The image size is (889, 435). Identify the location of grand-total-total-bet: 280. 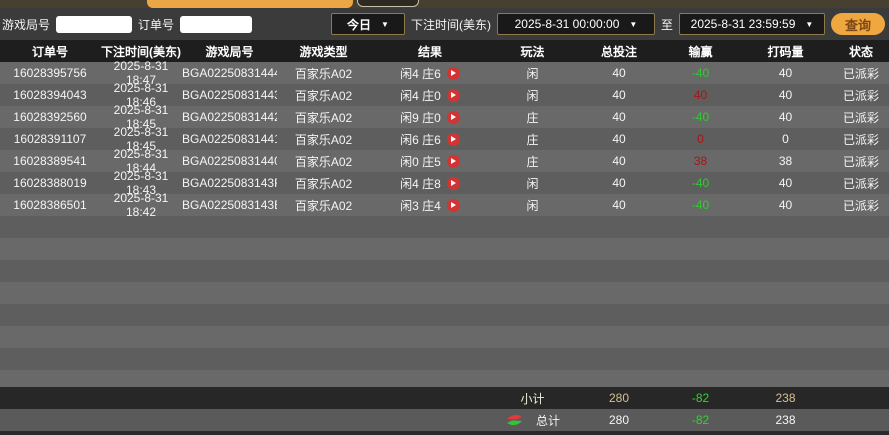
(619, 420).